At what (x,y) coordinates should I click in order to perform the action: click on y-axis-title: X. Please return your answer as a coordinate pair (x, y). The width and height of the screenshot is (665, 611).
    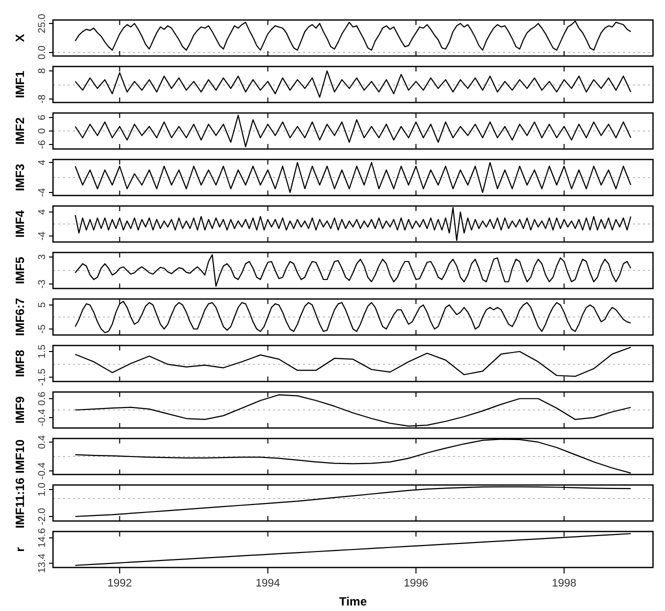
    Looking at the image, I should click on (20, 38).